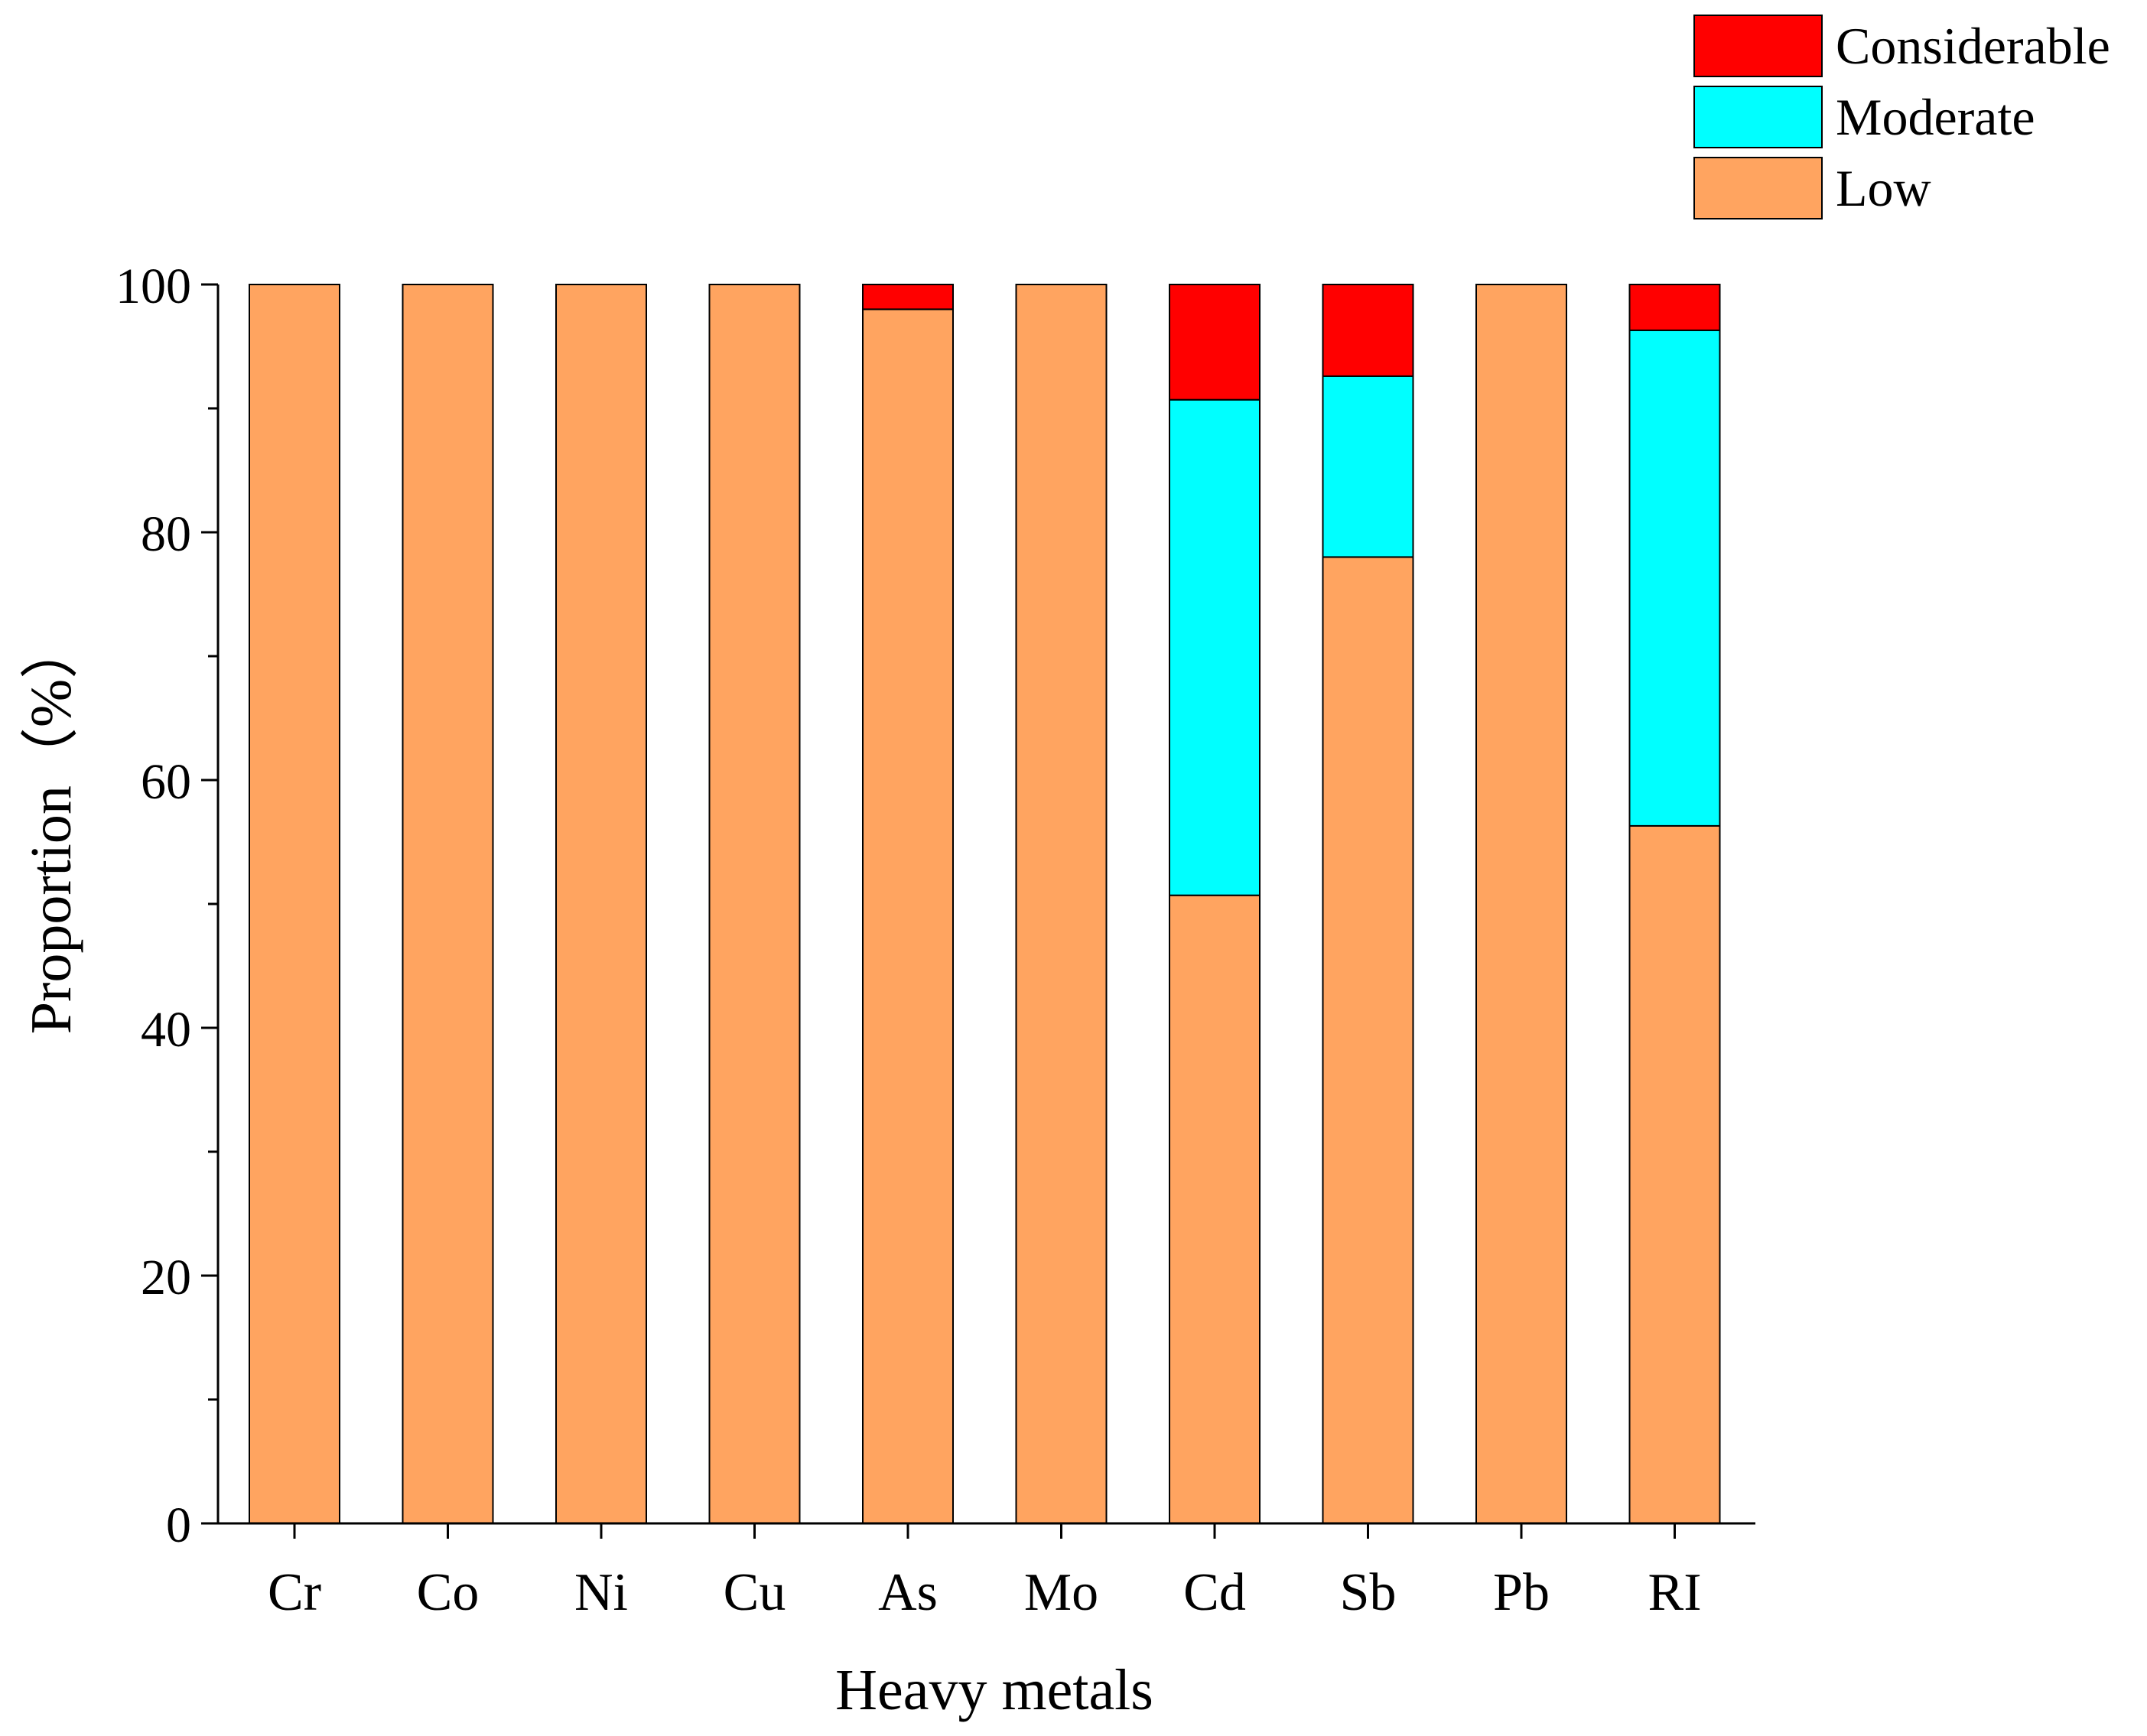 Image resolution: width=2147 pixels, height=1736 pixels. I want to click on y-tick-label: 60, so click(166, 782).